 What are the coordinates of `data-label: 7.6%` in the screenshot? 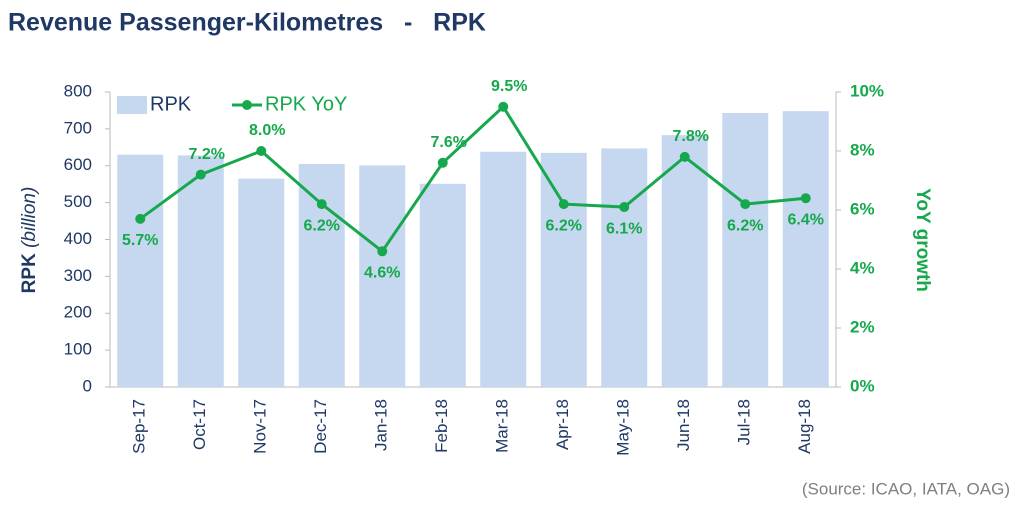 It's located at (449, 142).